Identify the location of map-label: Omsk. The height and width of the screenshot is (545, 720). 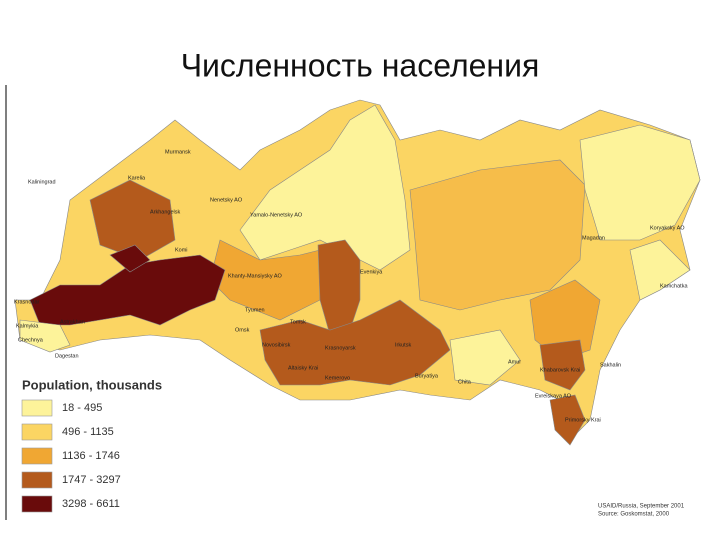
(242, 330).